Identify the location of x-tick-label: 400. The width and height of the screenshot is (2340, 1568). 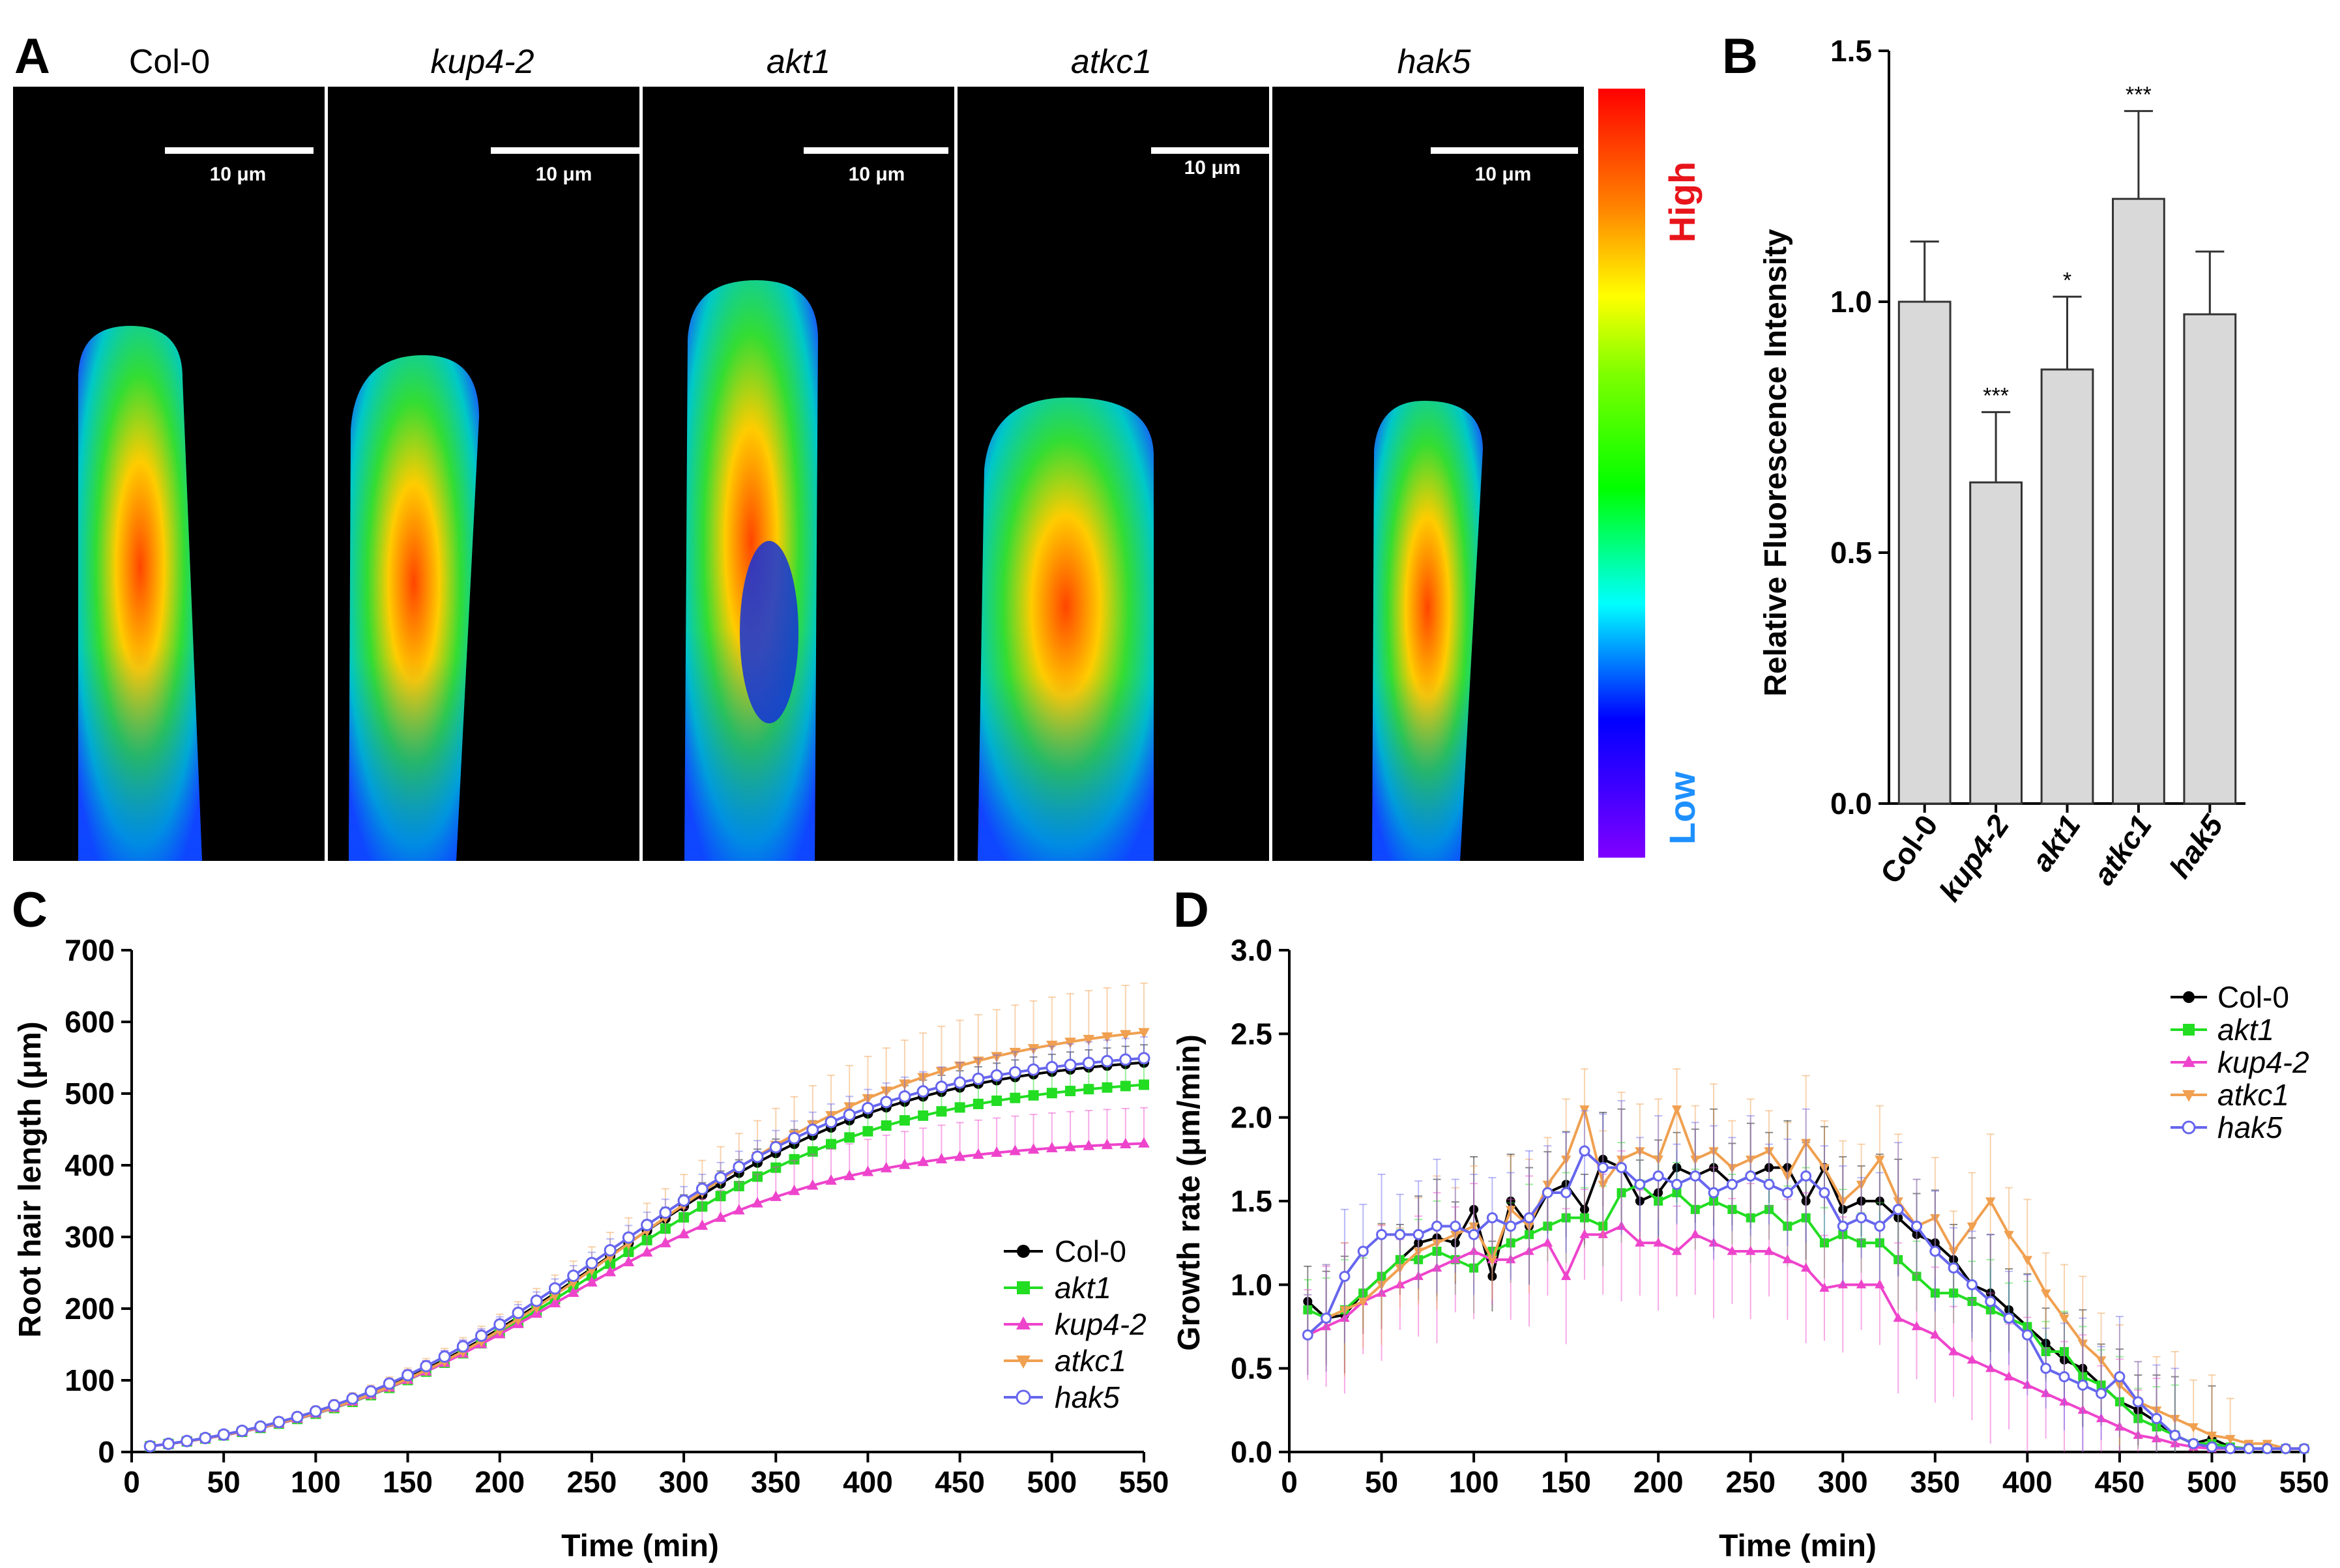
(868, 1482).